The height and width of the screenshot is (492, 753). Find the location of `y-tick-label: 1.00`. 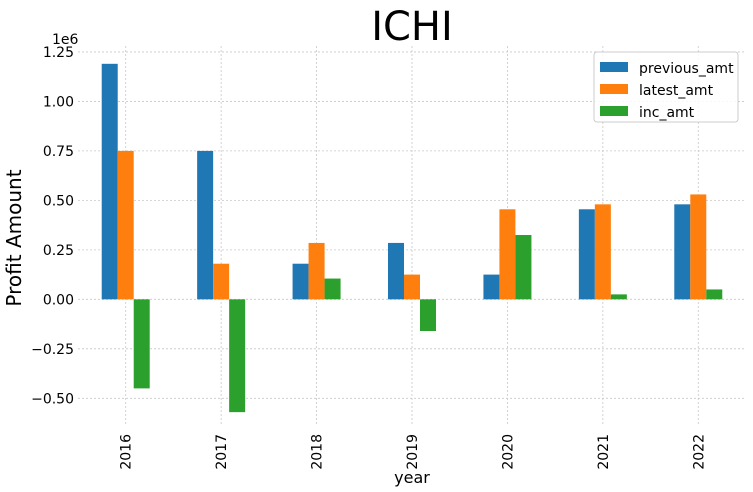

y-tick-label: 1.00 is located at coordinates (58, 102).